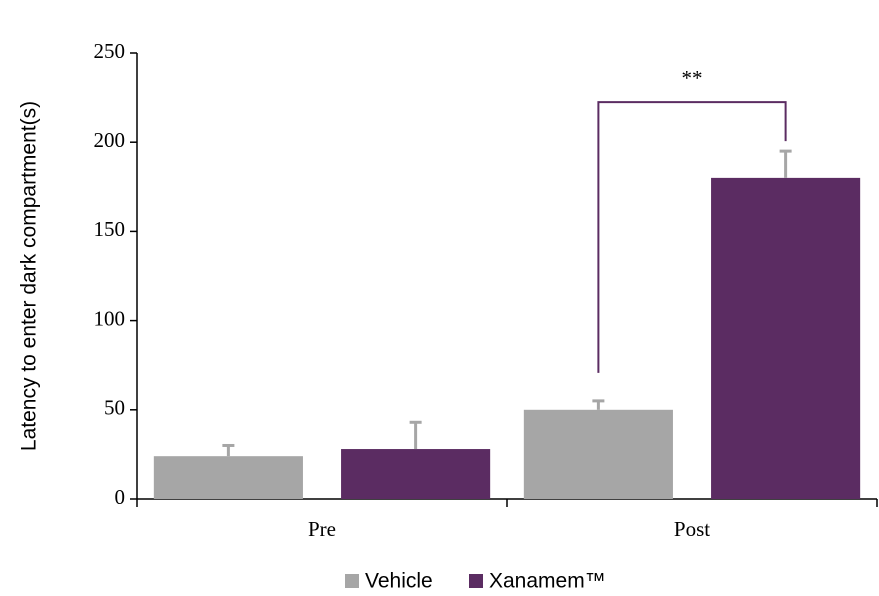 This screenshot has width=879, height=596. I want to click on x-tick-label: Pre, so click(322, 529).